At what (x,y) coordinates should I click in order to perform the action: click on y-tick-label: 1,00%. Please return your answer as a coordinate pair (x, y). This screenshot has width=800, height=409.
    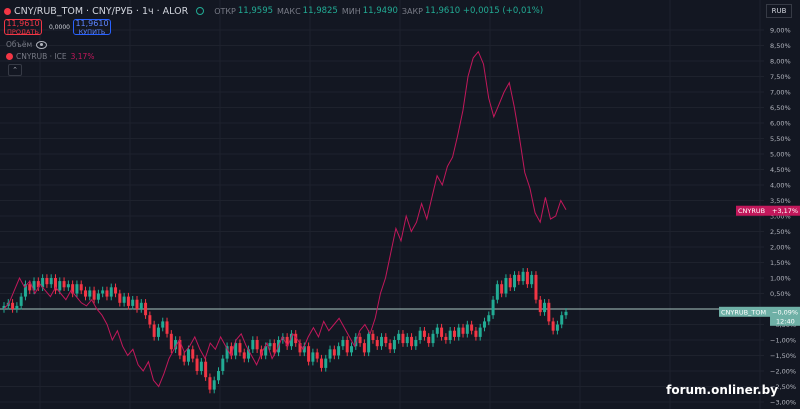
    Looking at the image, I should click on (780, 279).